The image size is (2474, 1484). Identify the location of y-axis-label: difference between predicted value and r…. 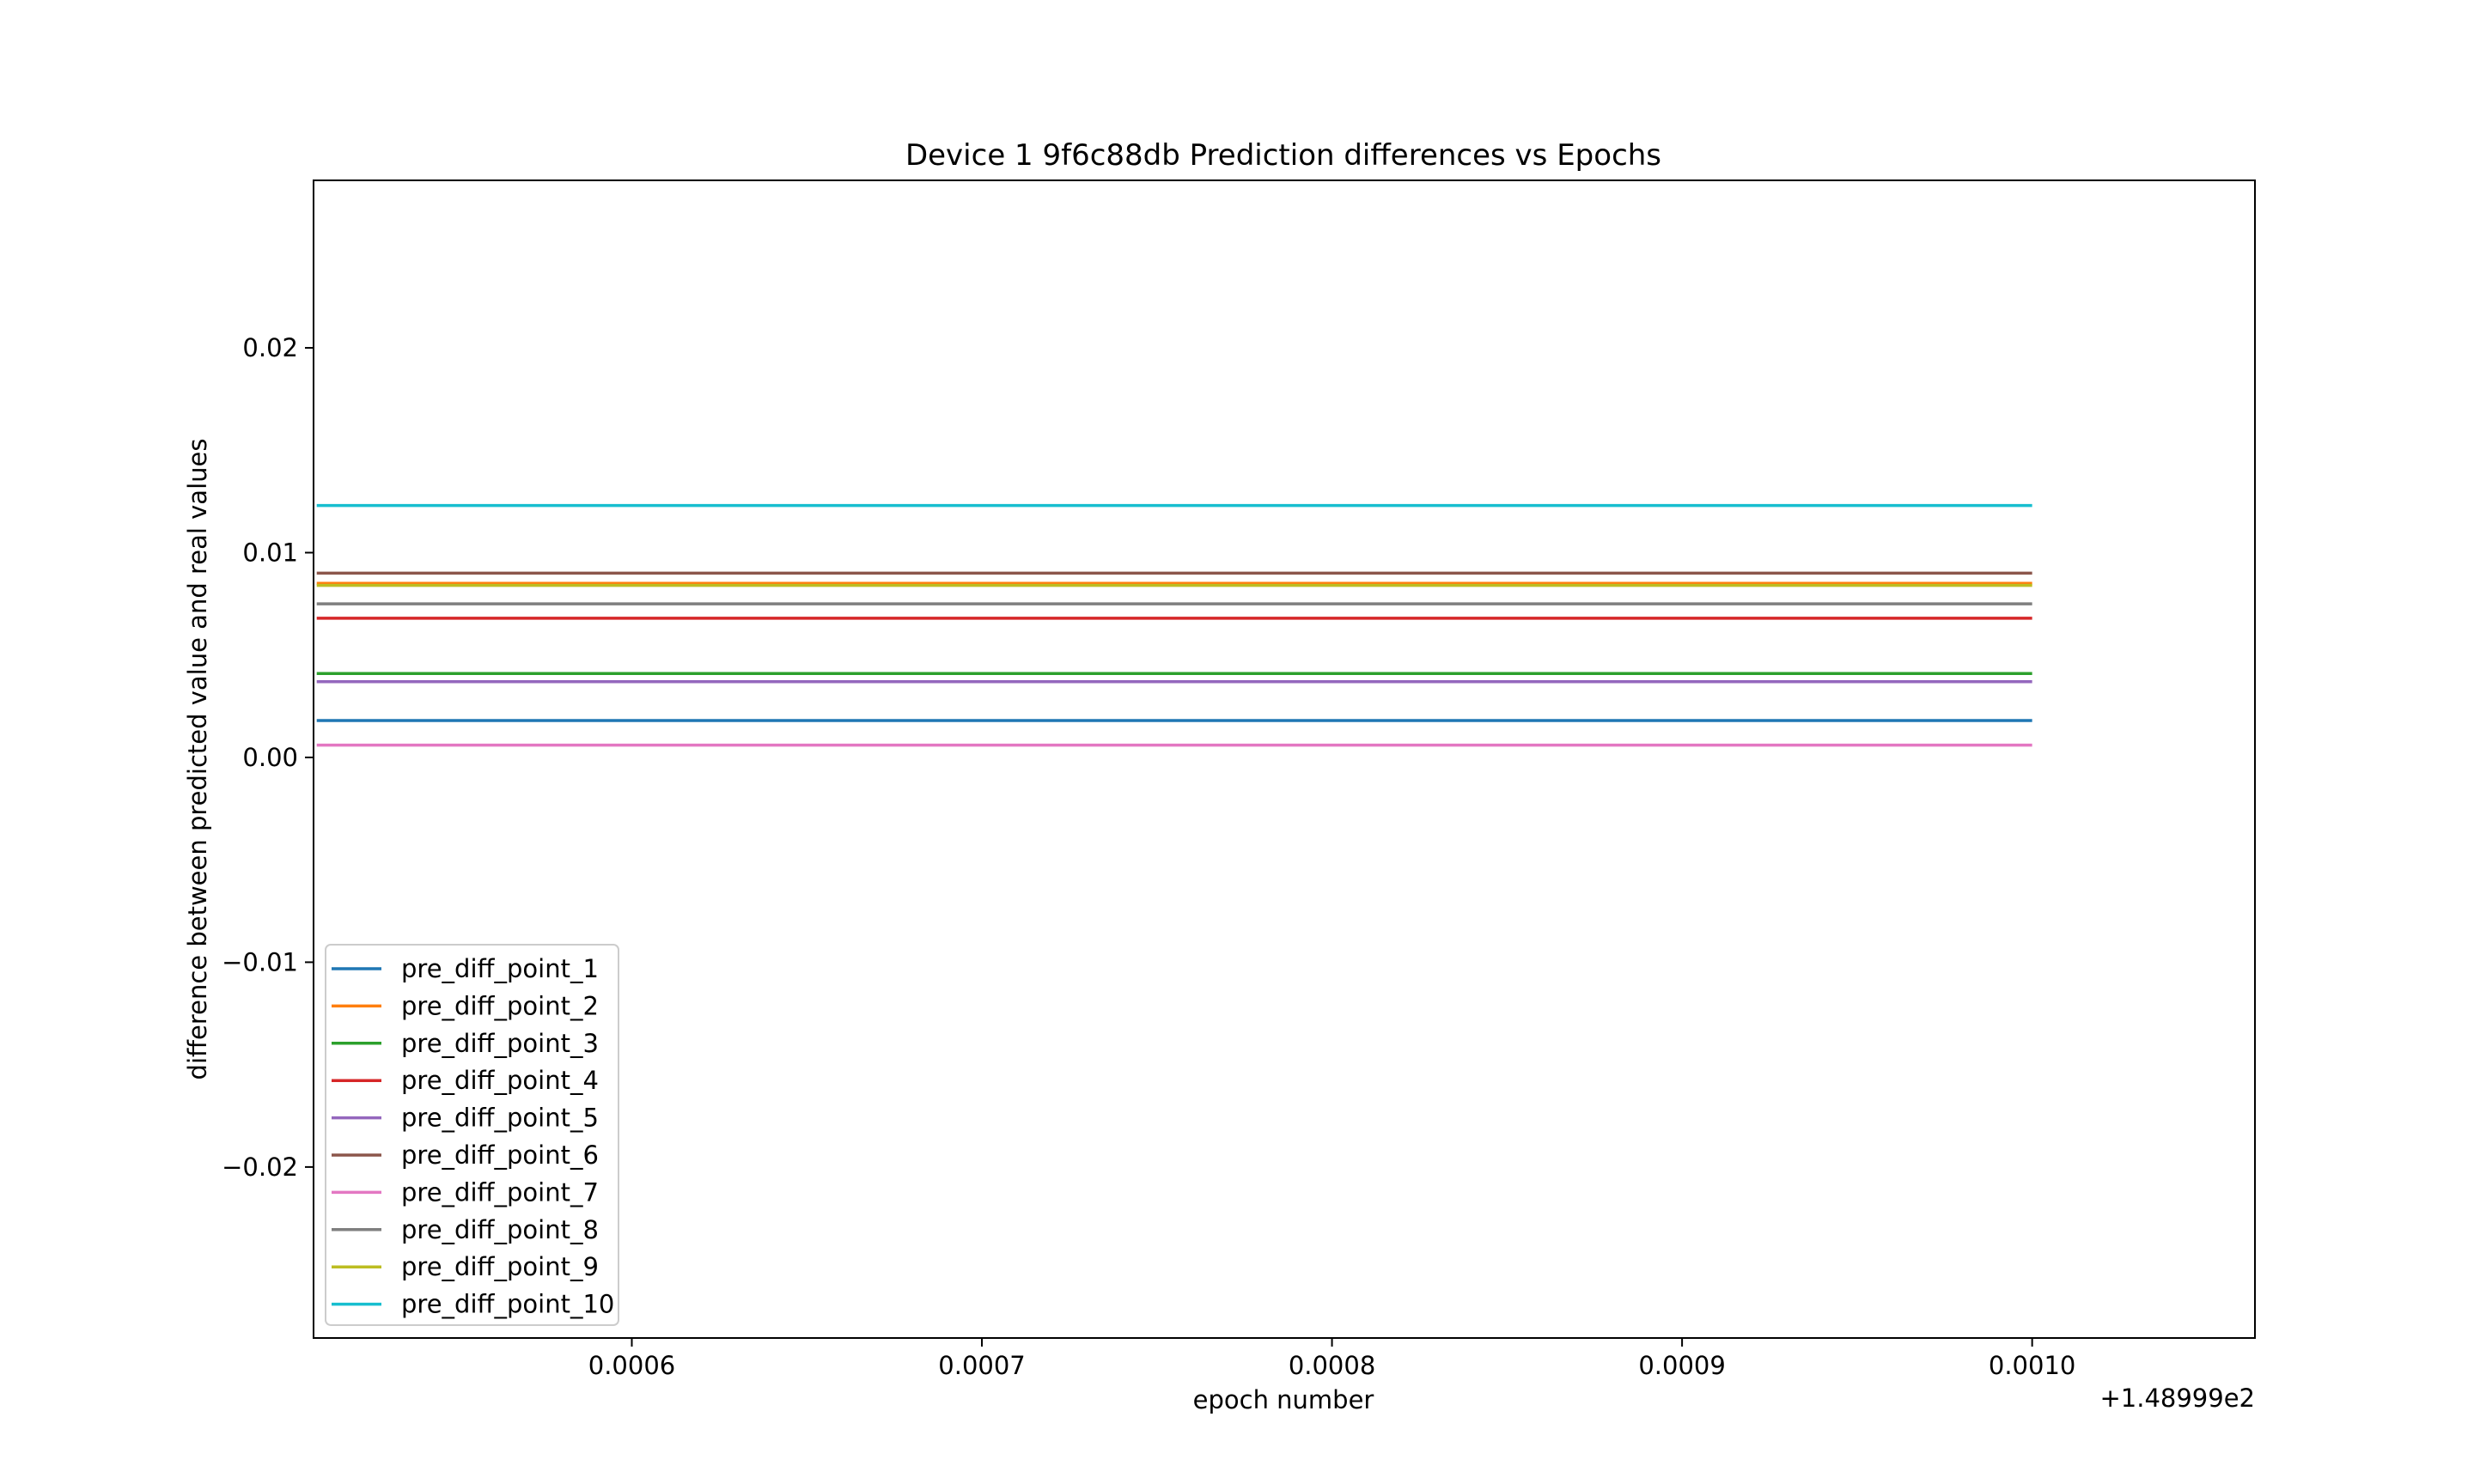
(197, 759).